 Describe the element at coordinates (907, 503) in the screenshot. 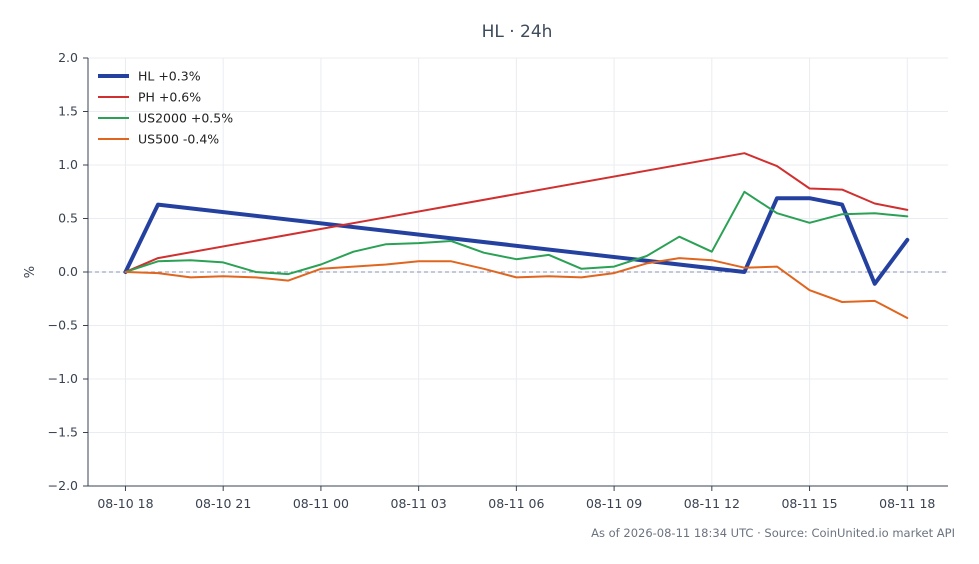

I see `x-tick-label: 08-11 18` at that location.